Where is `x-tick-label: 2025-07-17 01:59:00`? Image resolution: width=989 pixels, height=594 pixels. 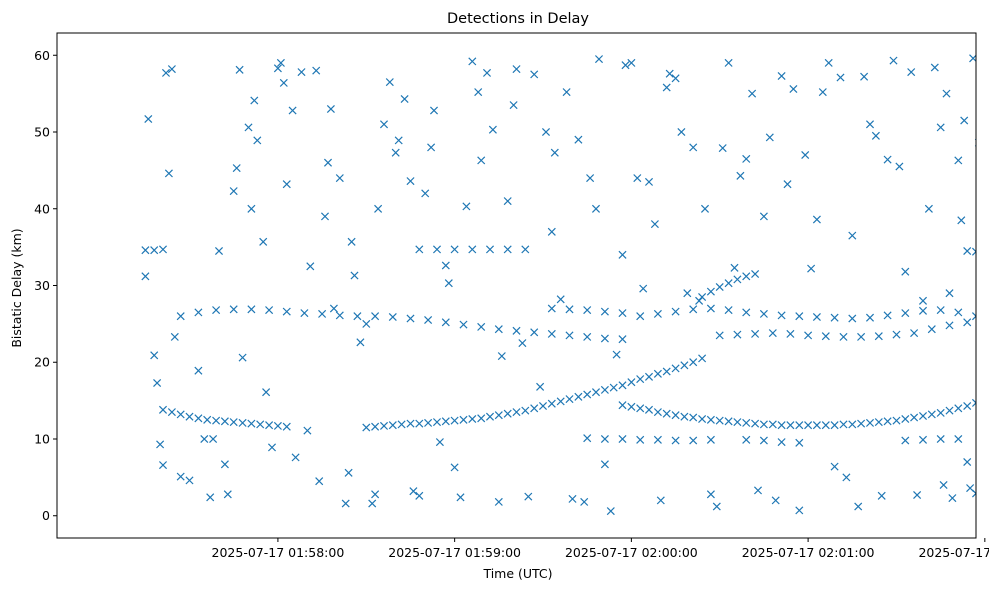 x-tick-label: 2025-07-17 01:59:00 is located at coordinates (454, 552).